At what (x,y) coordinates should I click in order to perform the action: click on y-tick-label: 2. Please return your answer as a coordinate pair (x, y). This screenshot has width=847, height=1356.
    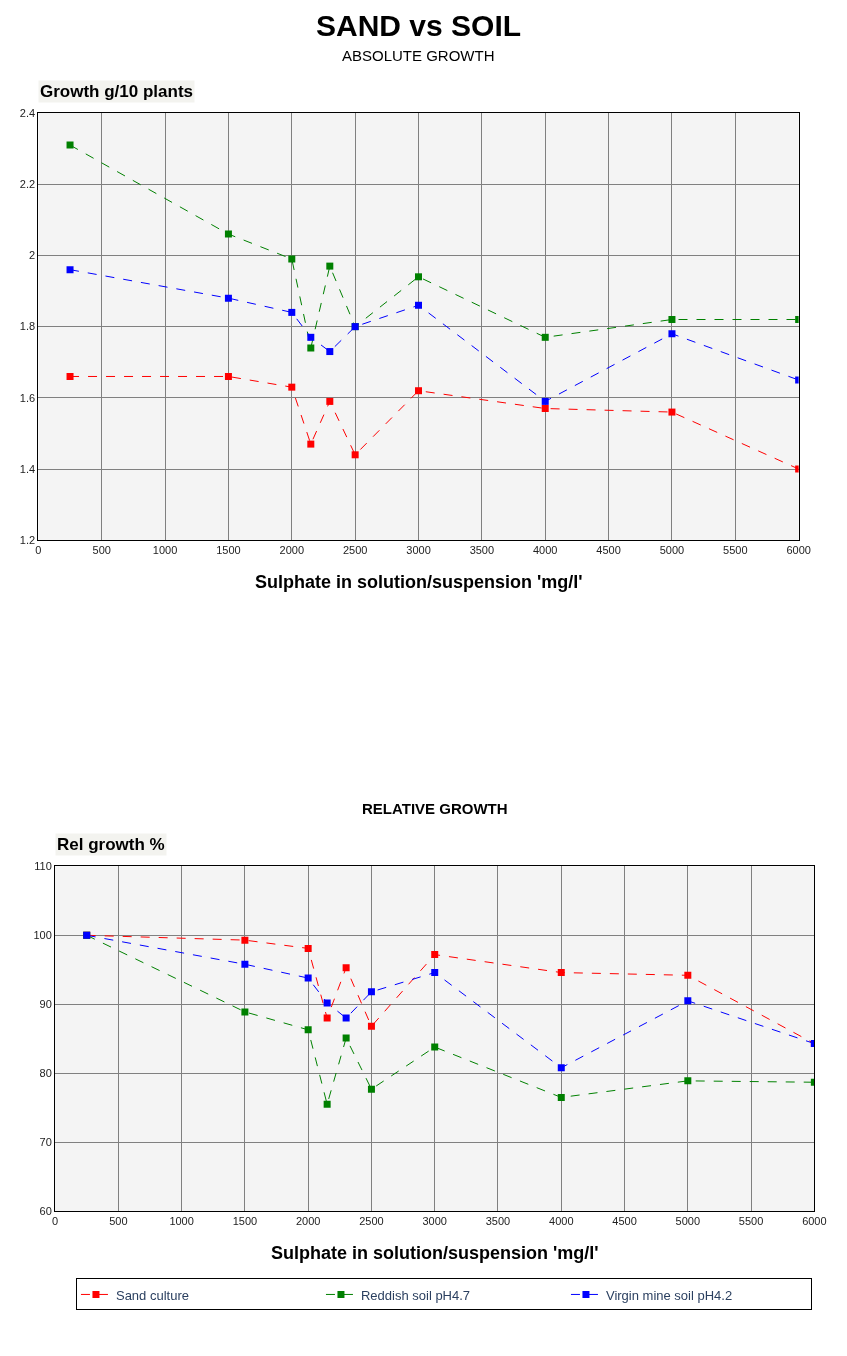
    Looking at the image, I should click on (32, 255).